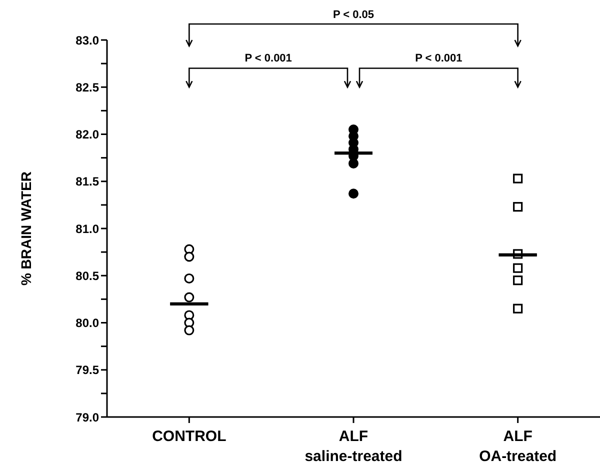 This screenshot has width=600, height=473. I want to click on y-tick-label: 79.0, so click(88, 417).